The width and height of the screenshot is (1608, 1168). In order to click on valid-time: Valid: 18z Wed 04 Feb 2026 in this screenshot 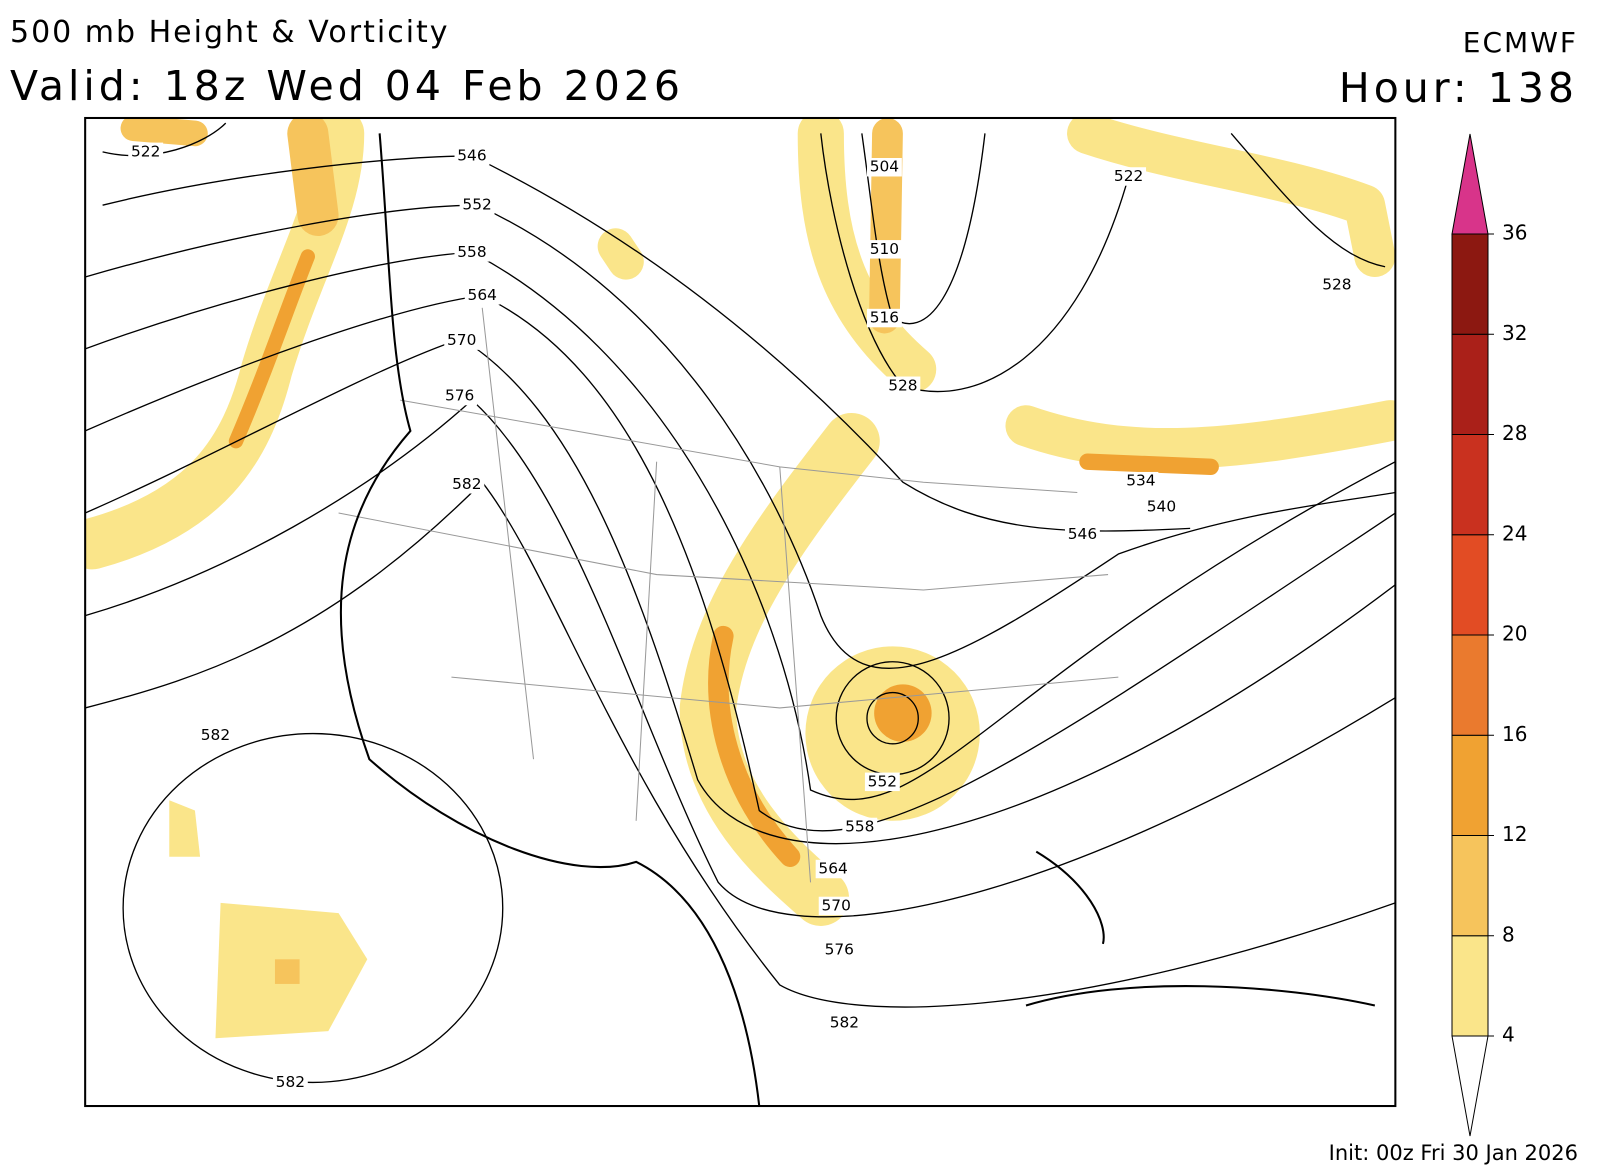, I will do `click(347, 86)`.